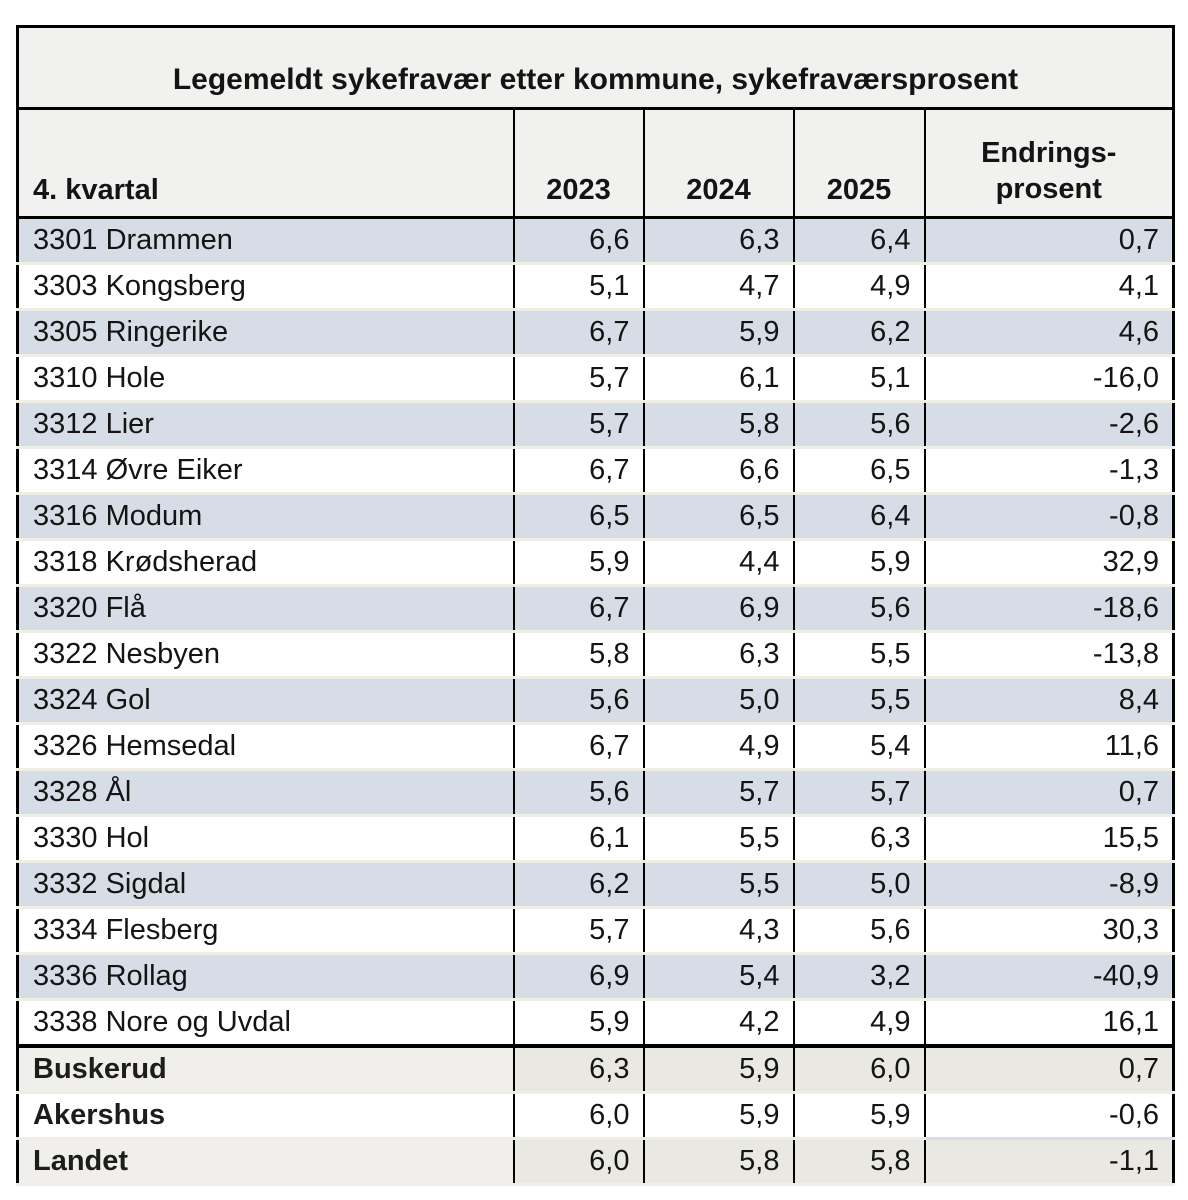 This screenshot has width=1188, height=1200. What do you see at coordinates (265, 885) in the screenshot?
I see `cell-municipality: 3332 Sigdal` at bounding box center [265, 885].